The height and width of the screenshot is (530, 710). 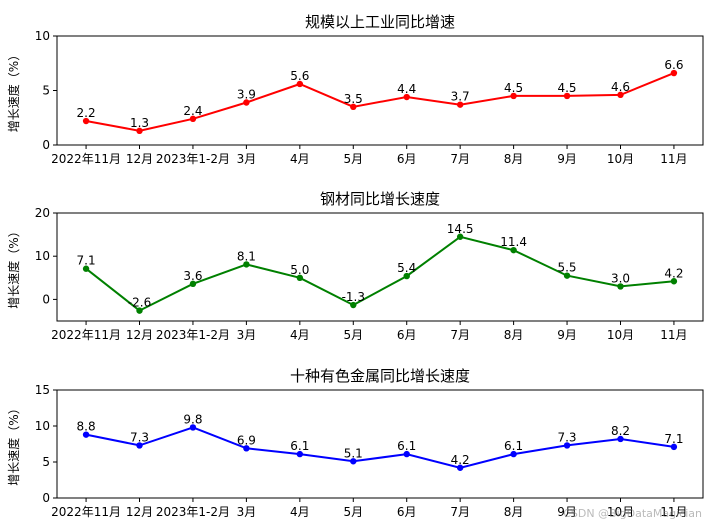 What do you see at coordinates (139, 123) in the screenshot?
I see `data-label: 1.3` at bounding box center [139, 123].